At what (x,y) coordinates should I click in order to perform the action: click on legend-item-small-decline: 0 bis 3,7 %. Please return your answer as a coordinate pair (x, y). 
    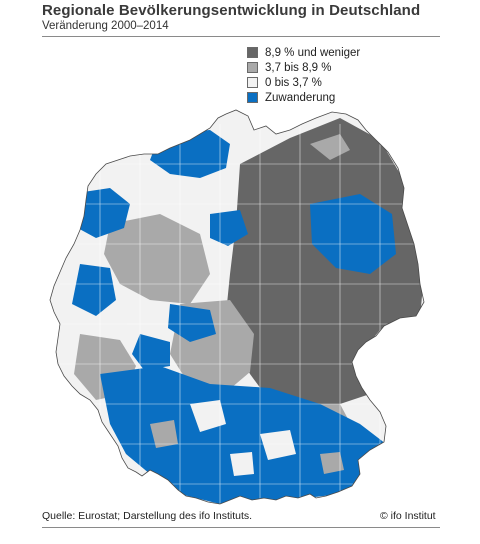
    Looking at the image, I should click on (303, 82).